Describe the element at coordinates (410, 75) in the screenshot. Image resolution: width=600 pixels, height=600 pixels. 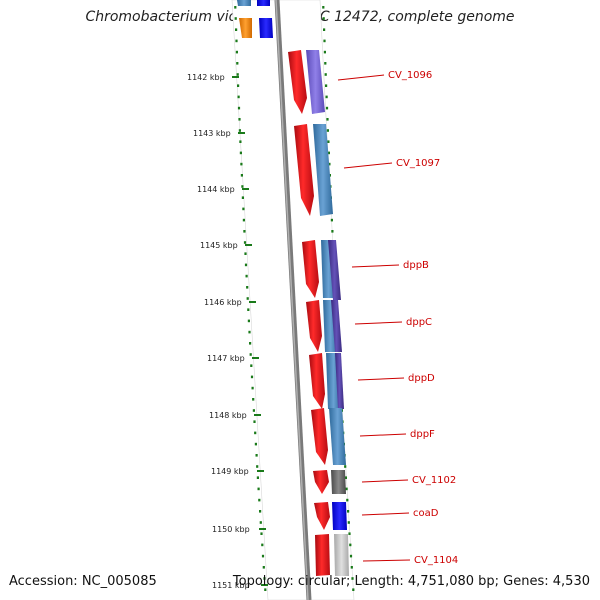
I see `gene-label-cv1096: CV_1096` at that location.